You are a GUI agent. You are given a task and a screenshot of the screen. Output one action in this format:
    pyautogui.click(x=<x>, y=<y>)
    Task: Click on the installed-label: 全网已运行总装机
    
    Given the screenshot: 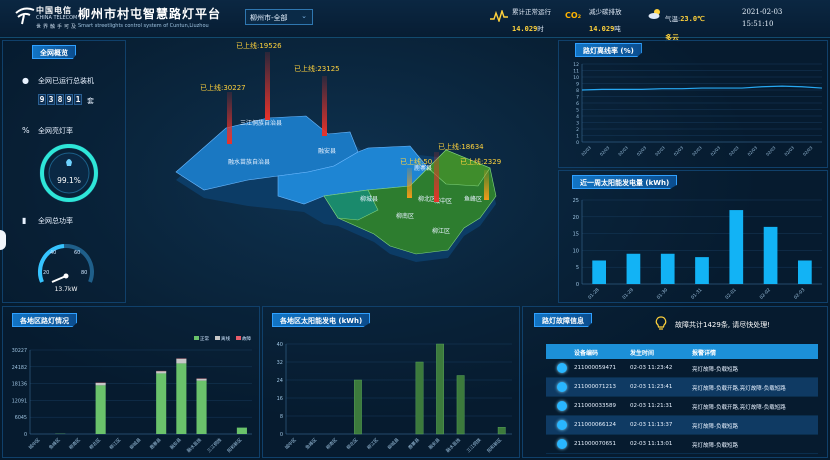 What is the action you would take?
    pyautogui.click(x=66, y=81)
    